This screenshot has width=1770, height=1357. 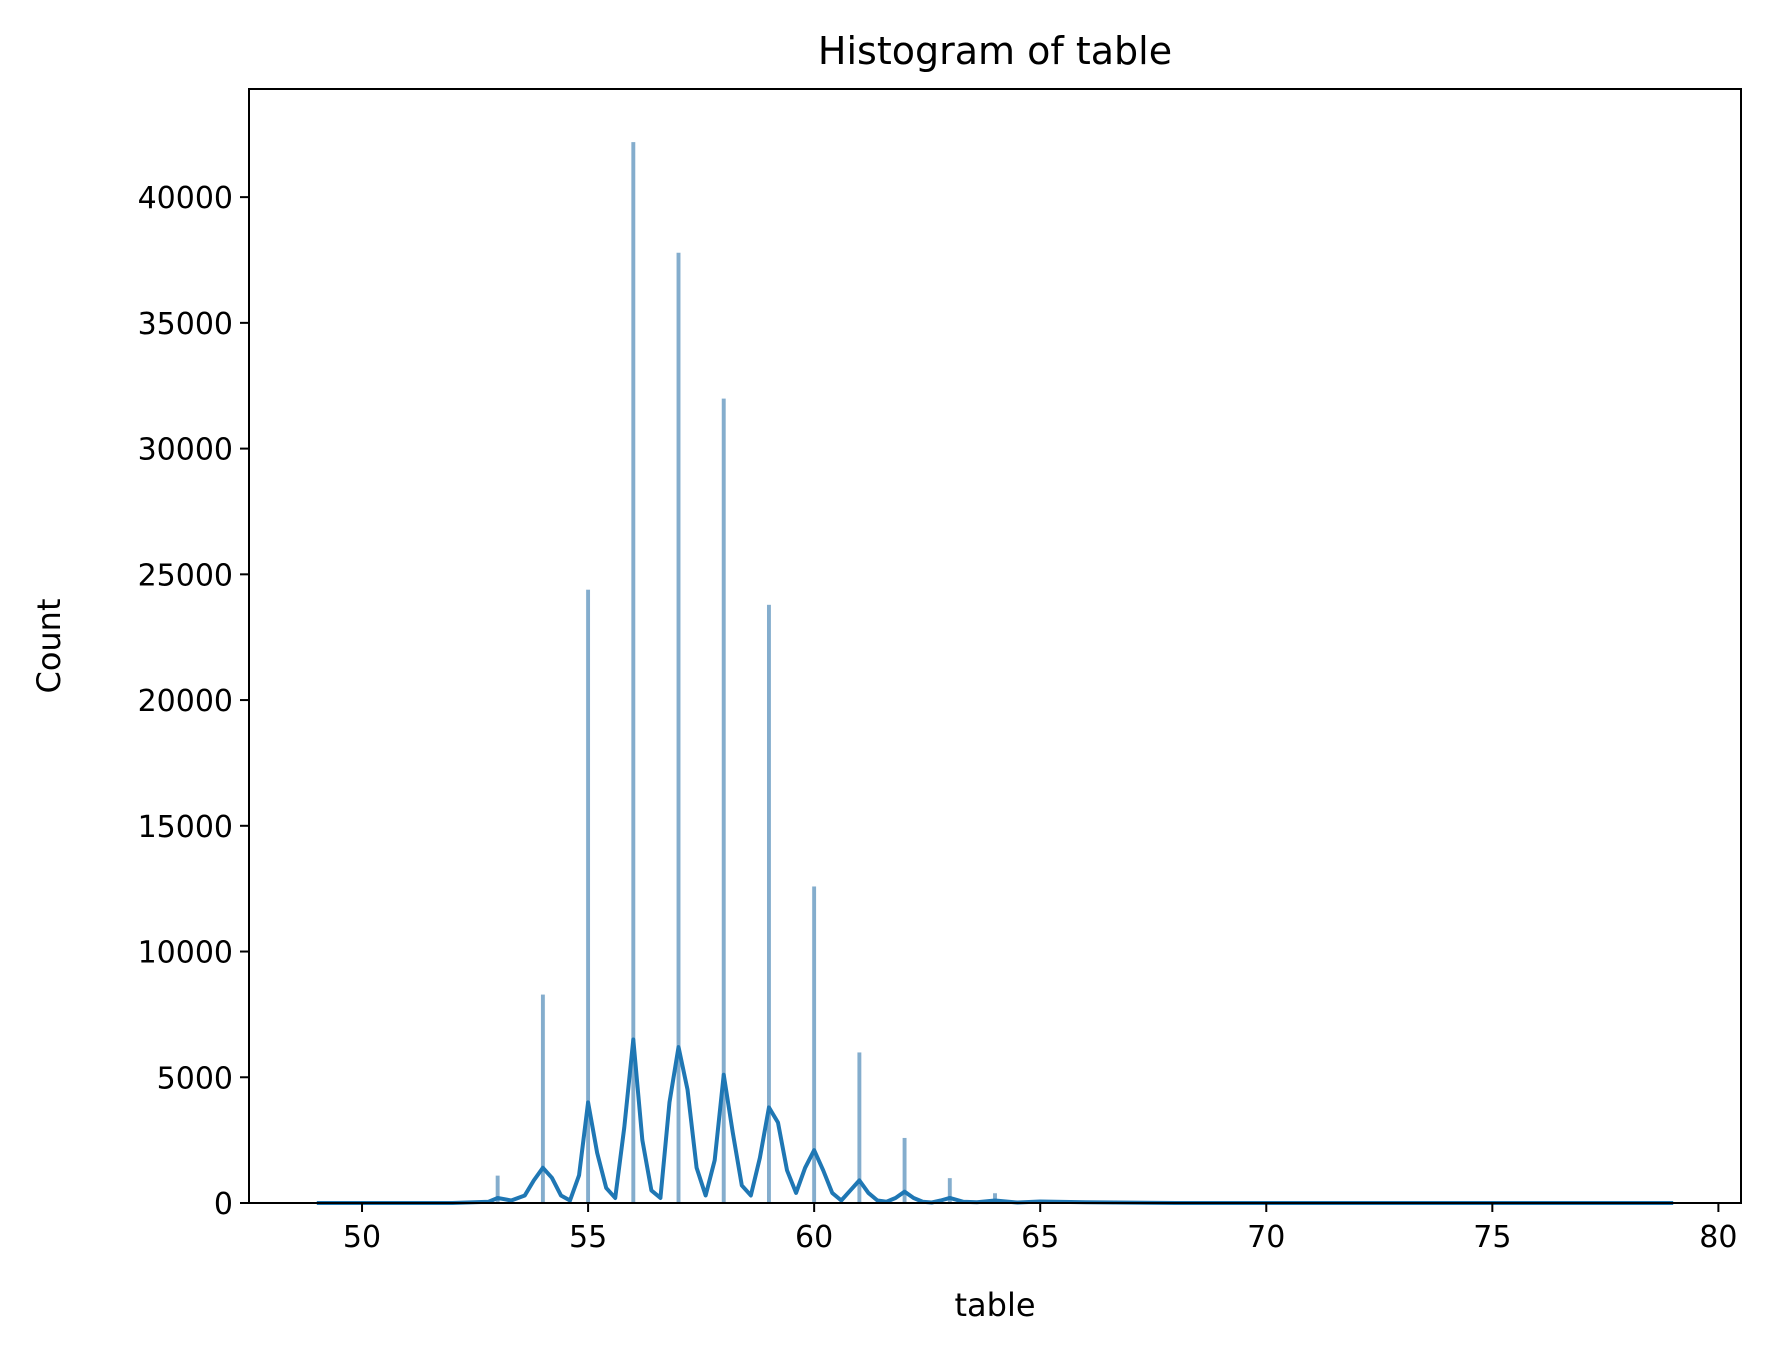 What do you see at coordinates (185, 575) in the screenshot?
I see `y-tick-label-5: 25000` at bounding box center [185, 575].